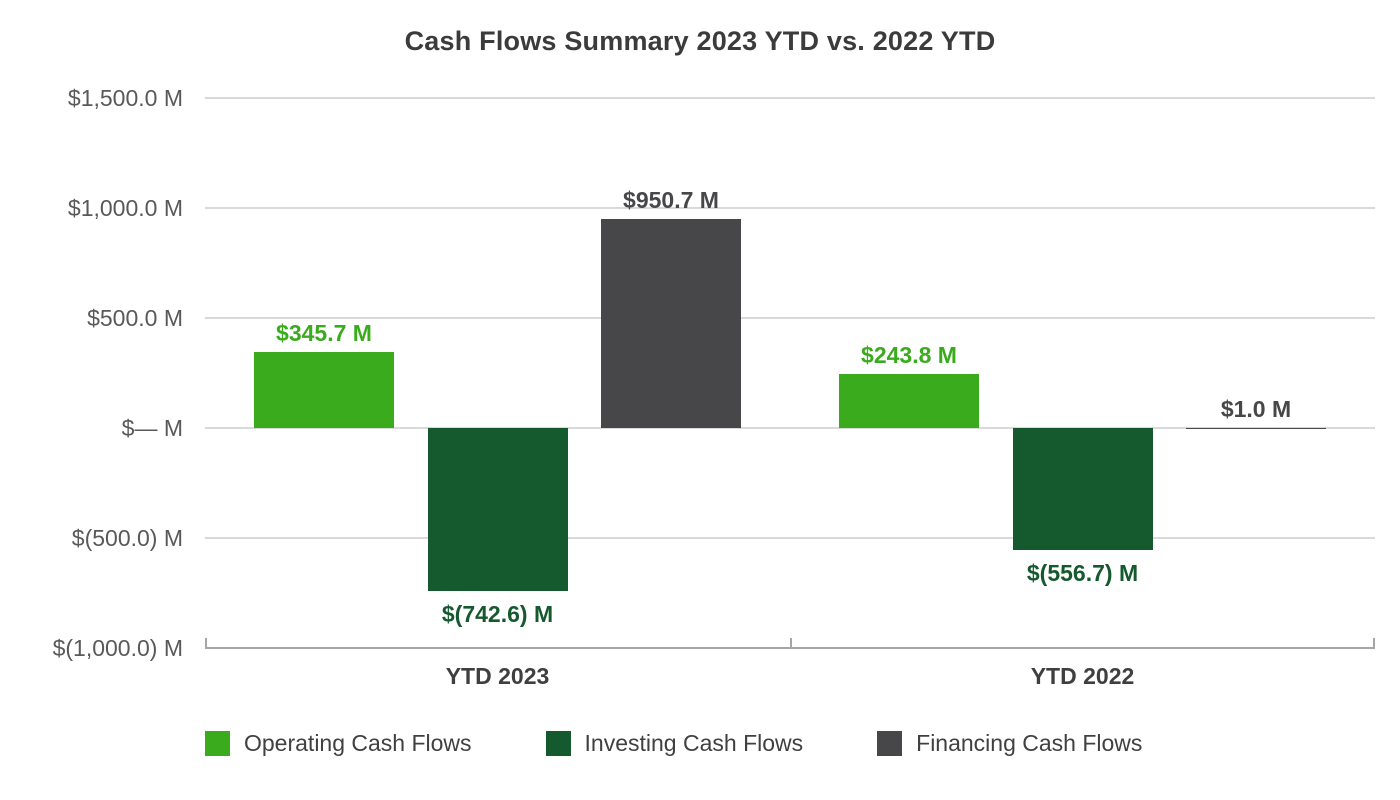 The image size is (1400, 800). What do you see at coordinates (117, 648) in the screenshot?
I see `y-axis-tick-label: $(1,000.0) M` at bounding box center [117, 648].